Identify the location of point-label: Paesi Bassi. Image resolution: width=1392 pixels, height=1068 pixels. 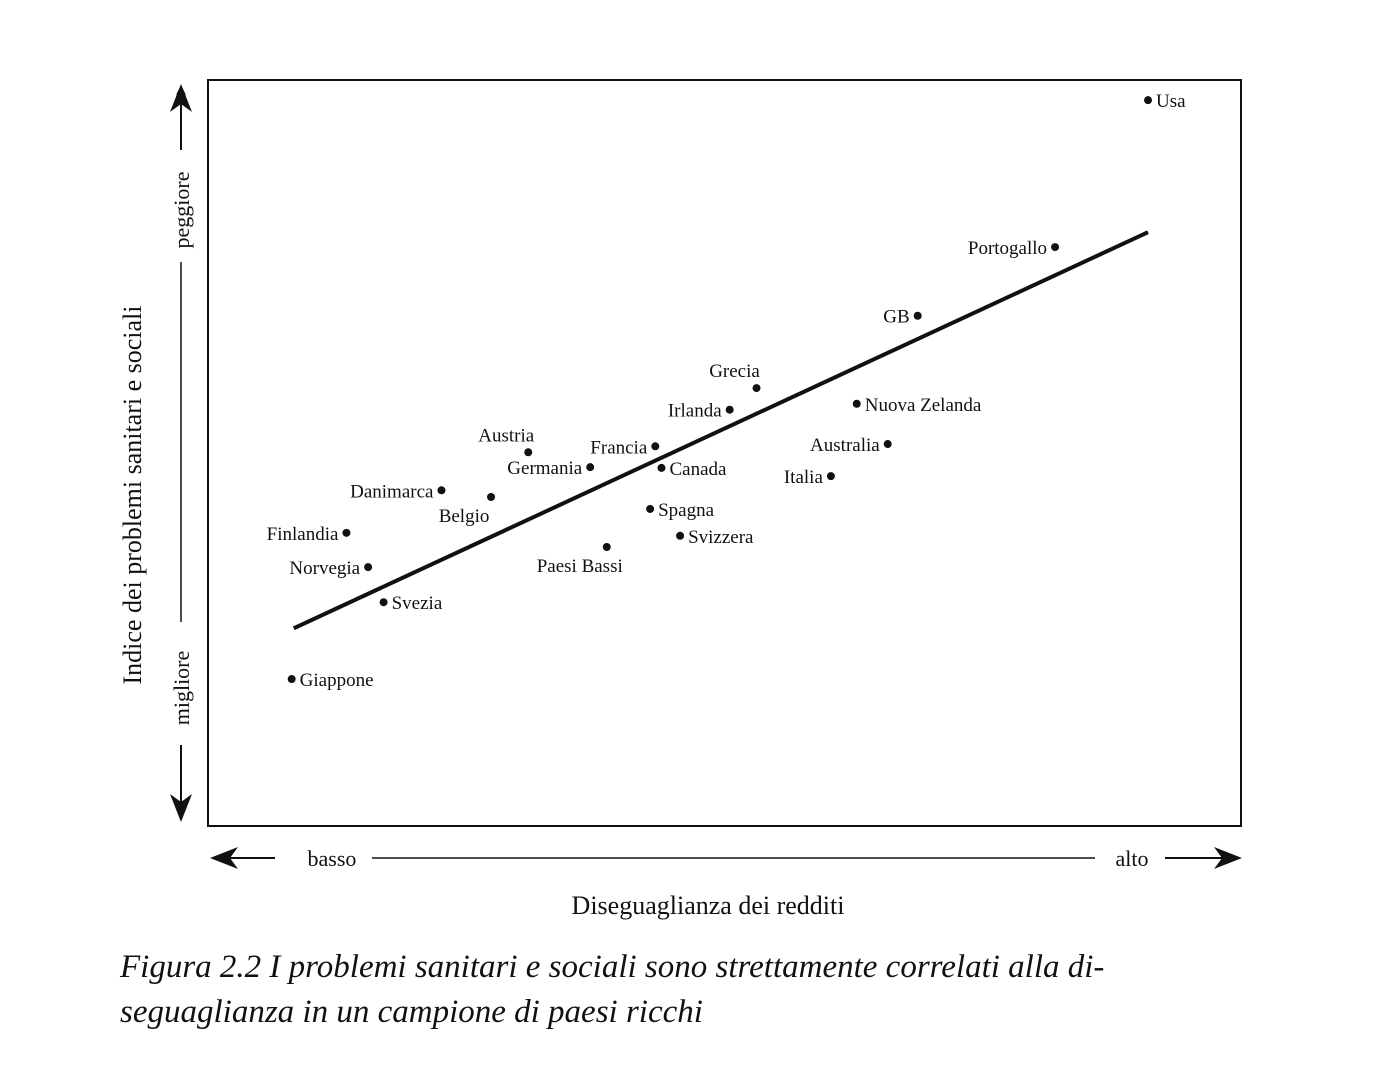
(580, 566).